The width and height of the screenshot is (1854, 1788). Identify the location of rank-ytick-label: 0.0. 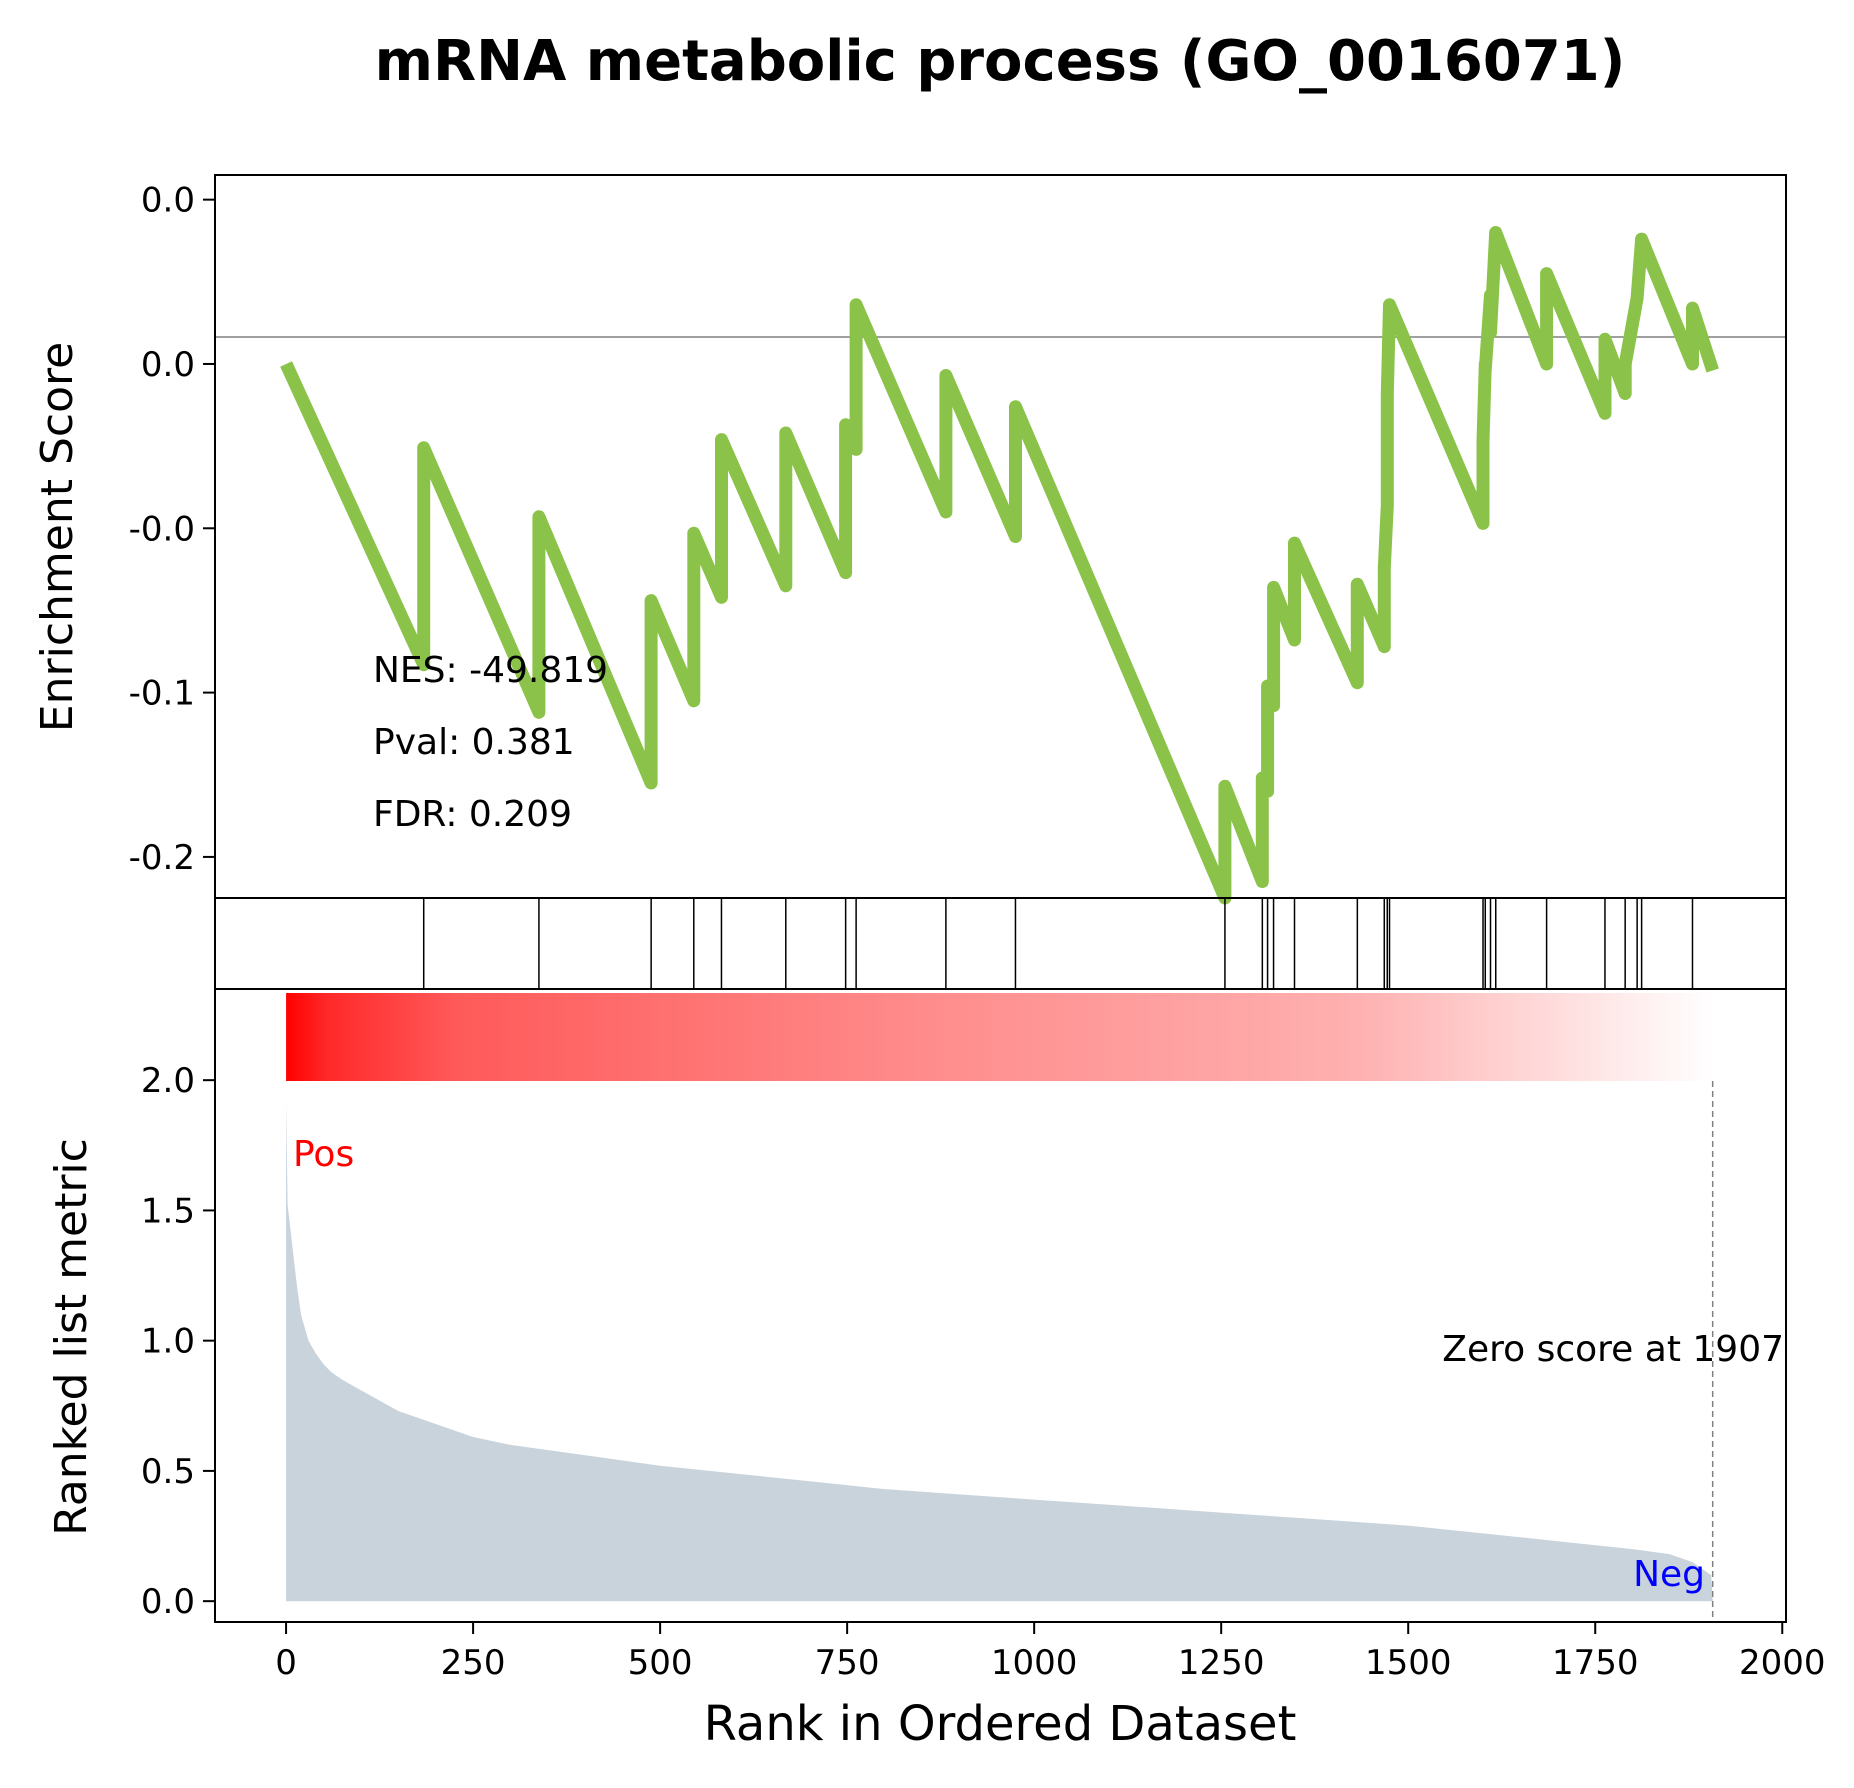
(168, 1602).